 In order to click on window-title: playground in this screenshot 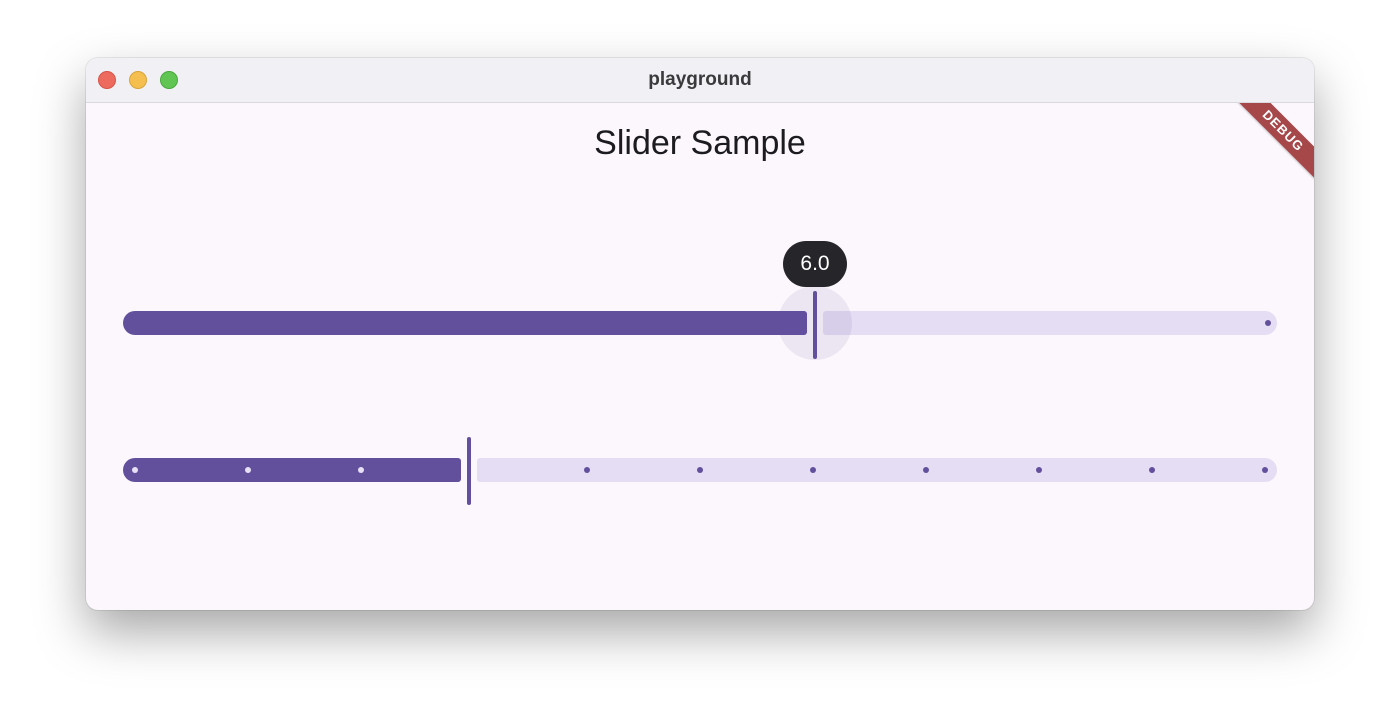, I will do `click(700, 79)`.